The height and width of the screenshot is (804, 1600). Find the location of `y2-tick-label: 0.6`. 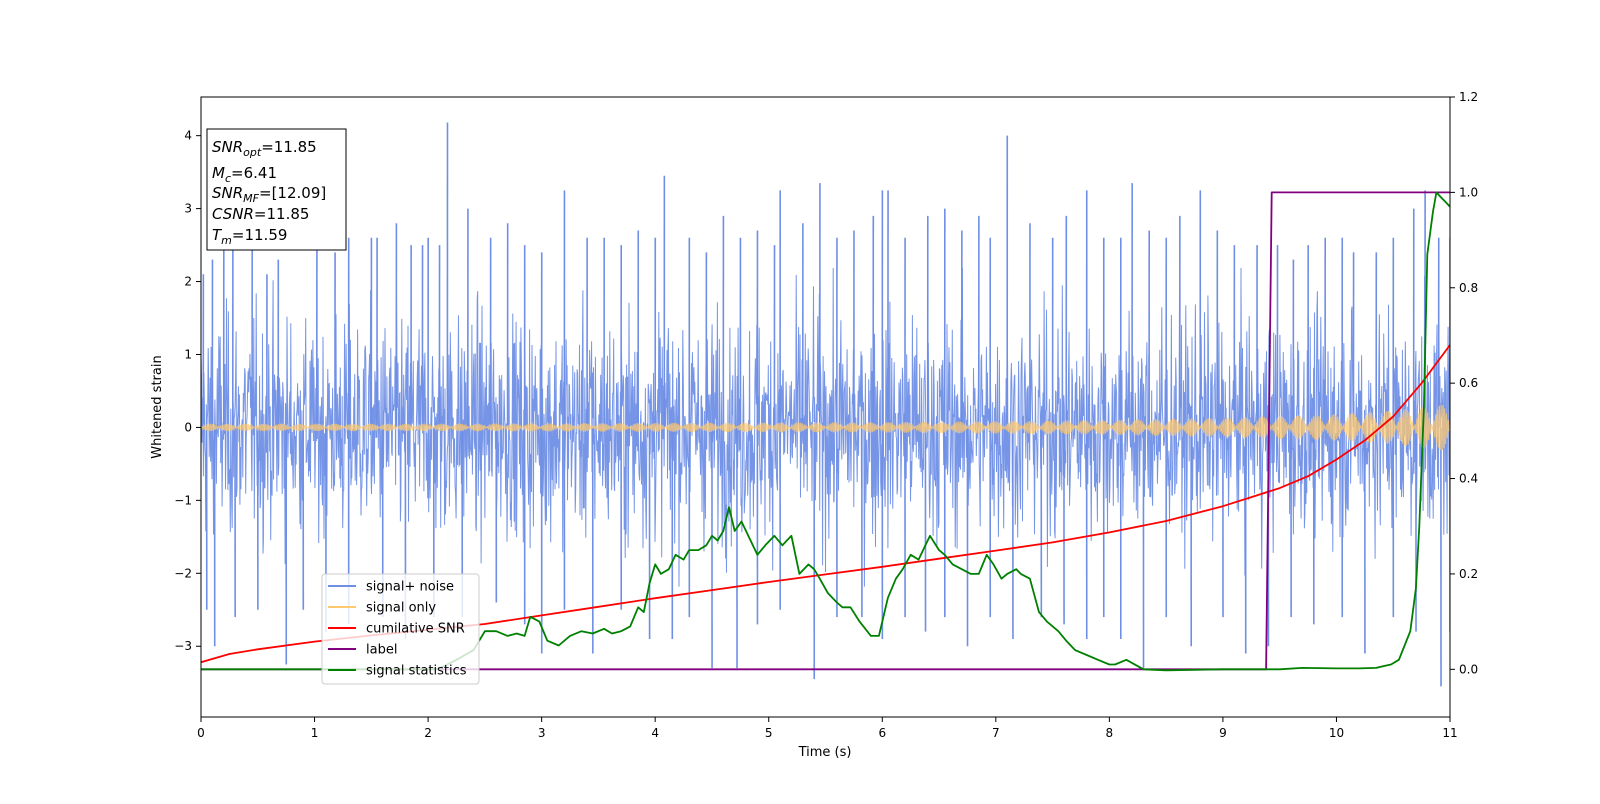

y2-tick-label: 0.6 is located at coordinates (1468, 383).